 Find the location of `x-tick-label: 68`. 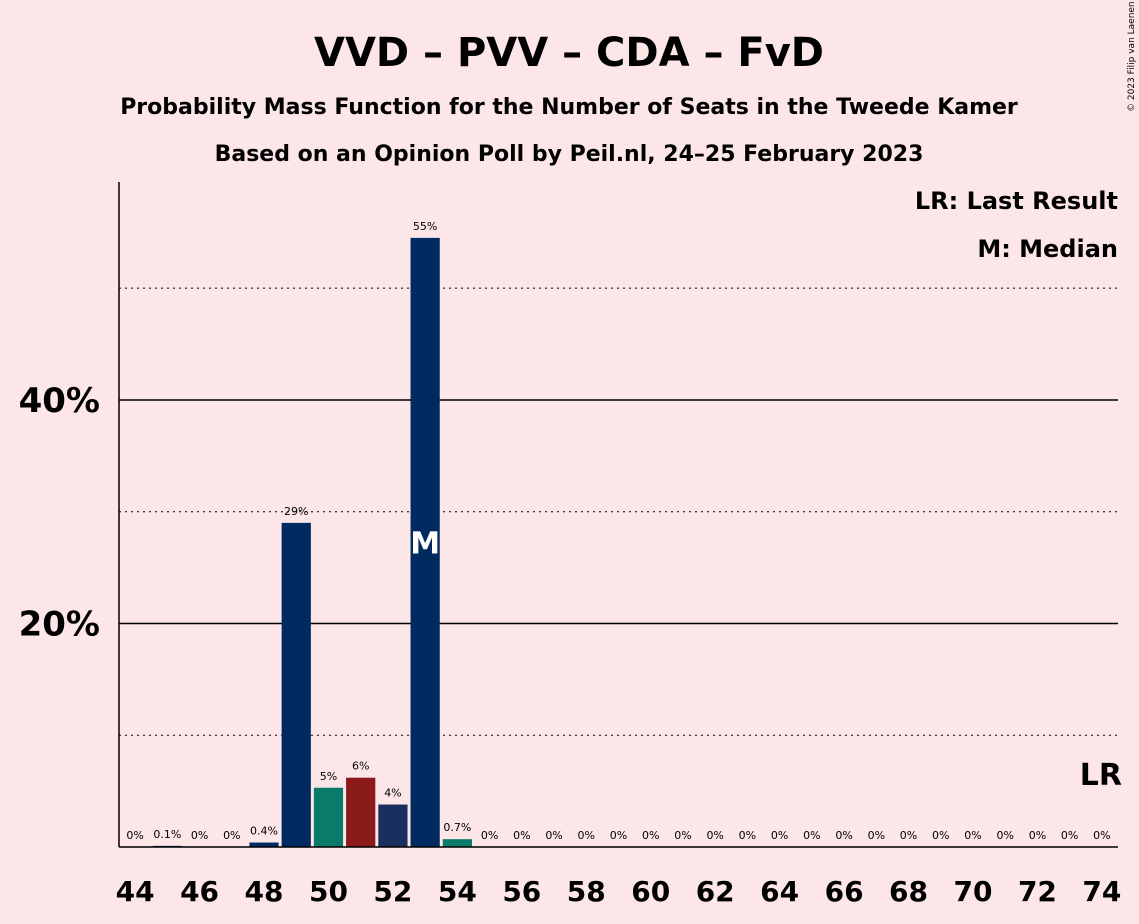

x-tick-label: 68 is located at coordinates (908, 891).